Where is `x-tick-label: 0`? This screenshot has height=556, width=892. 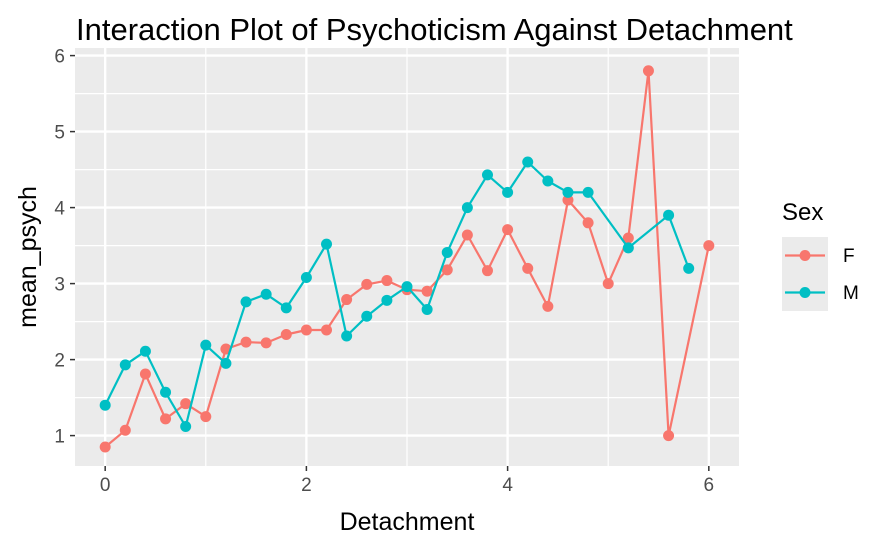 x-tick-label: 0 is located at coordinates (105, 485).